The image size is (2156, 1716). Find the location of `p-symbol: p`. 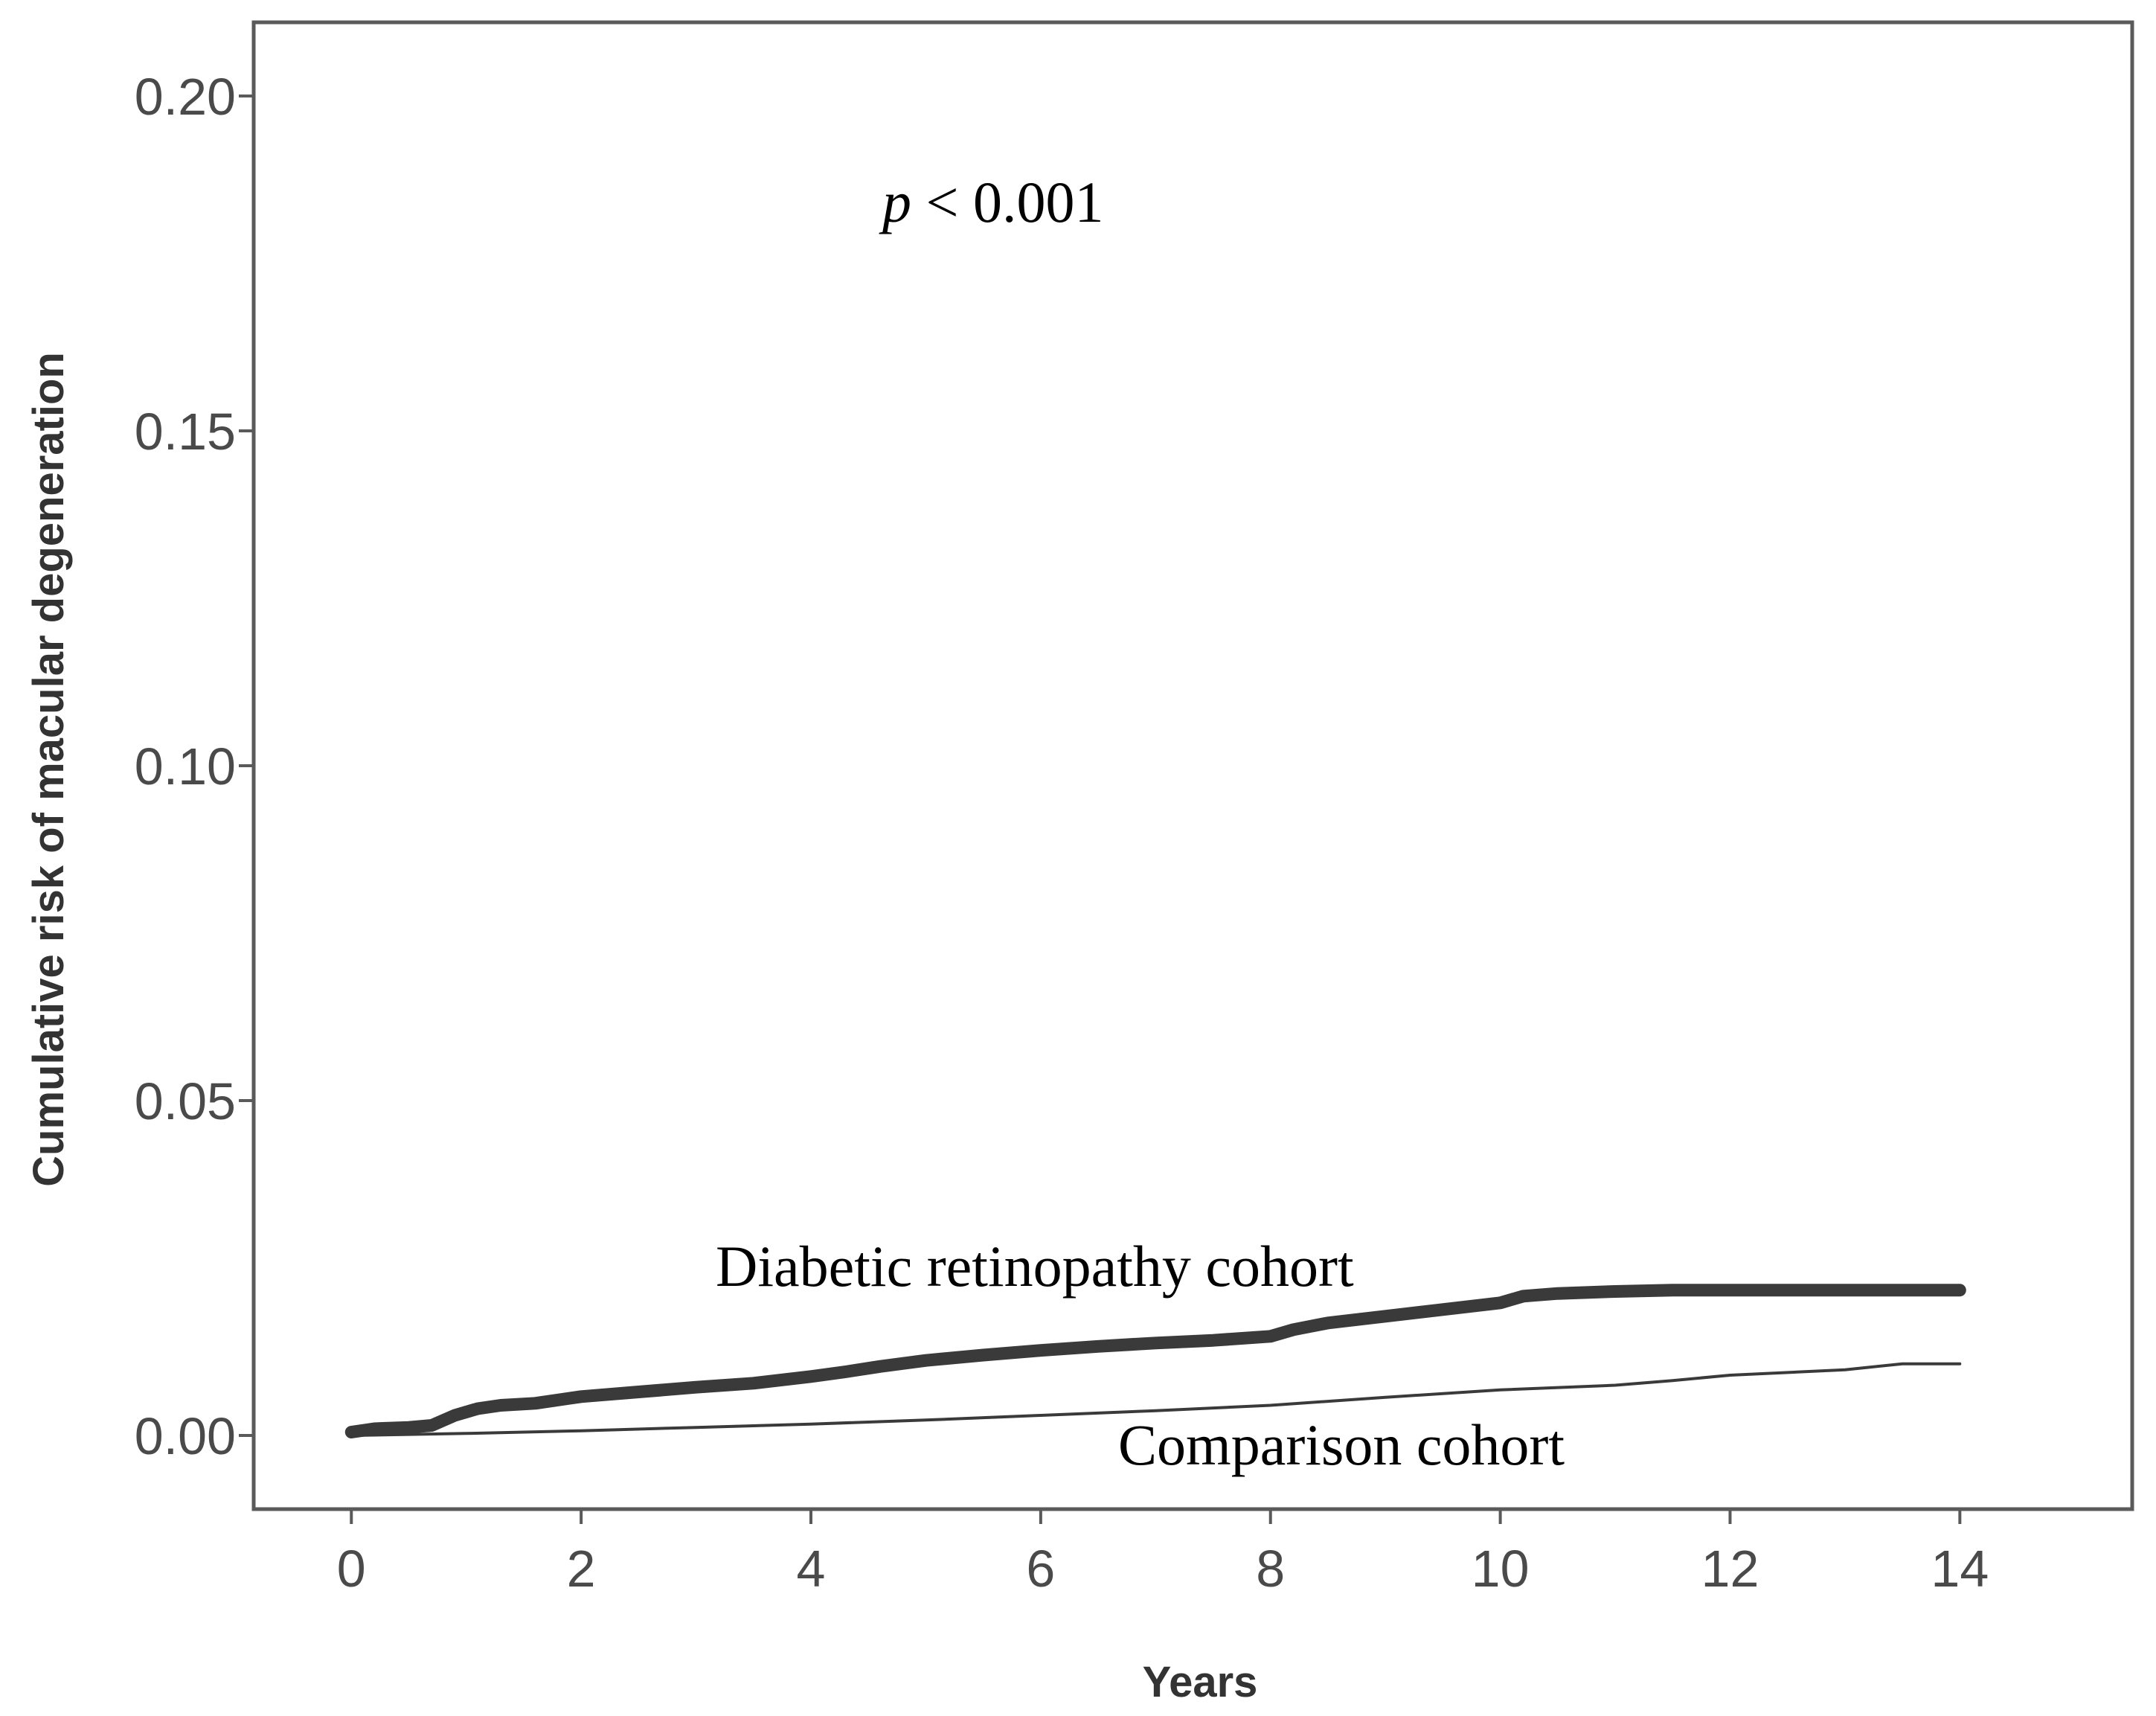

p-symbol: p is located at coordinates (895, 202).